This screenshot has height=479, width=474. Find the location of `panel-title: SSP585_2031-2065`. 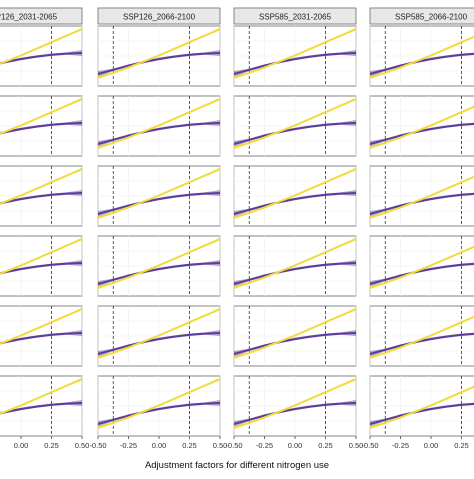

panel-title: SSP585_2031-2065 is located at coordinates (295, 17).